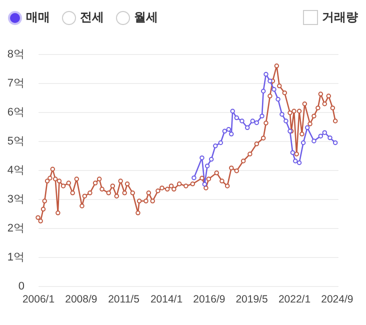 This screenshot has height=325, width=366. I want to click on text: 전세, so click(92, 17).